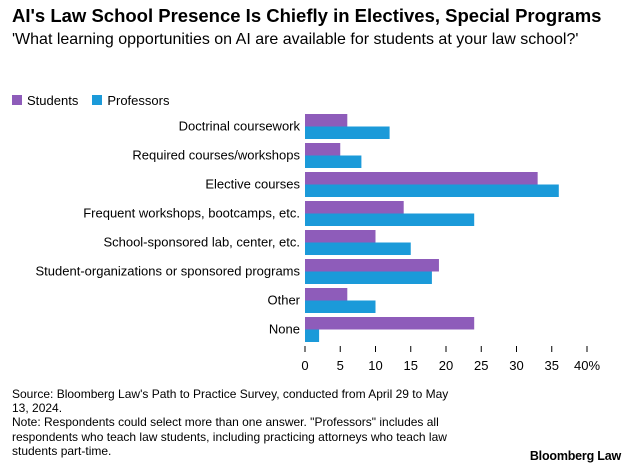 This screenshot has width=633, height=474. I want to click on category-label: Other, so click(283, 300).